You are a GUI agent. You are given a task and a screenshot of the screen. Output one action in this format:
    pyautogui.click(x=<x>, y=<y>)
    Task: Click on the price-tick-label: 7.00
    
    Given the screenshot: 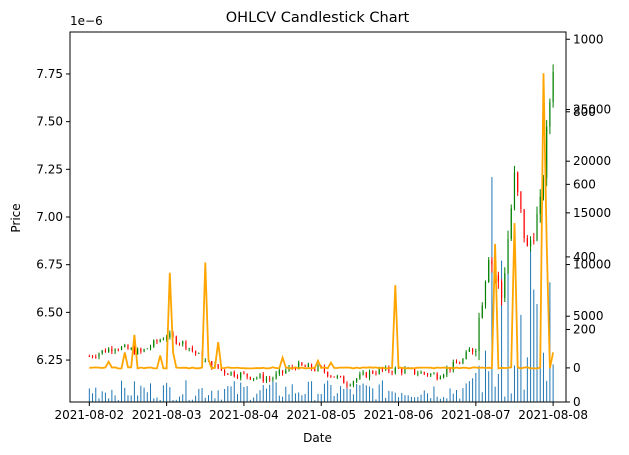 What is the action you would take?
    pyautogui.click(x=49, y=217)
    